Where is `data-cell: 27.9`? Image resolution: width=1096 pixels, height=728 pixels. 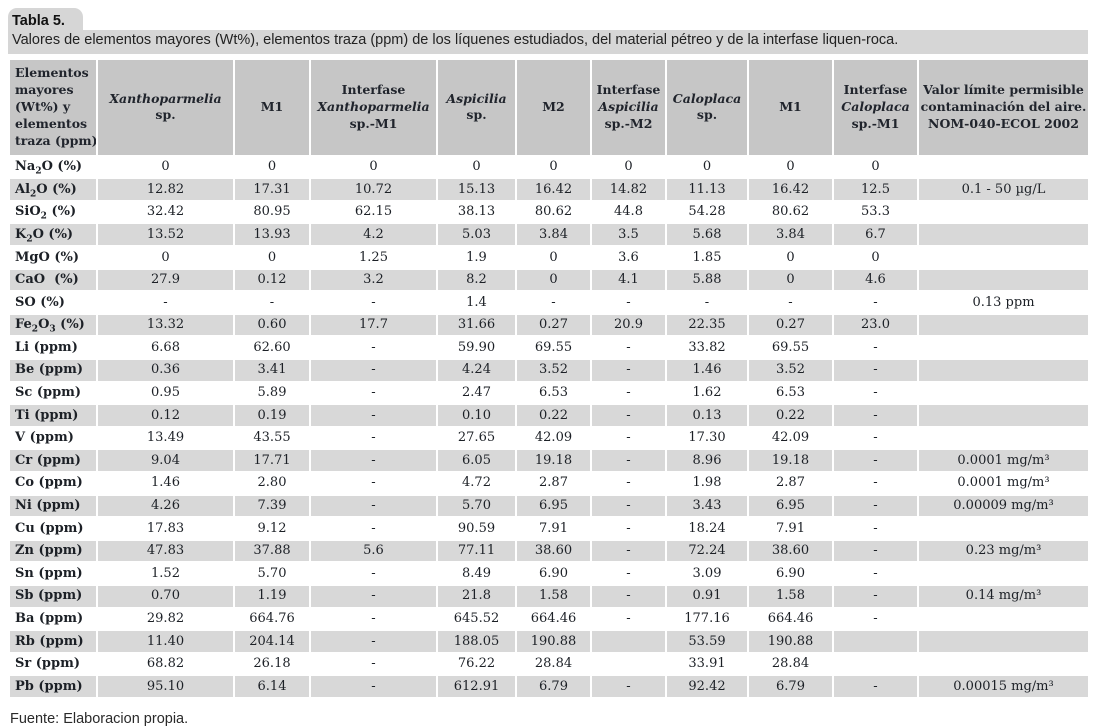 data-cell: 27.9 is located at coordinates (165, 280).